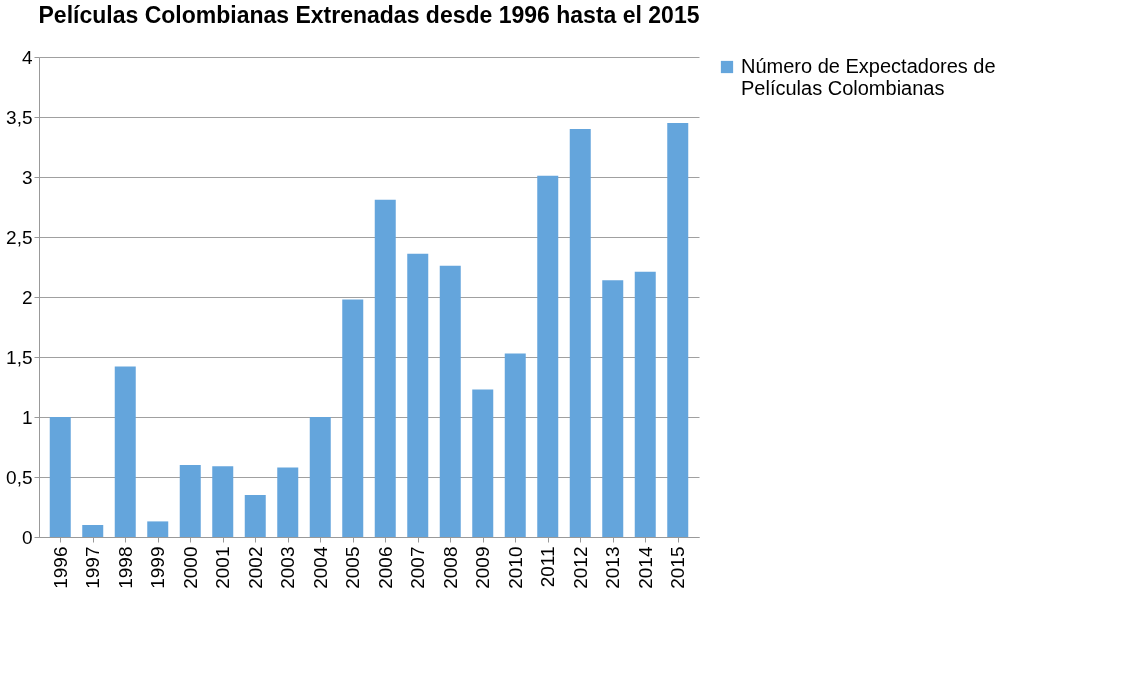 The width and height of the screenshot is (1147, 676). I want to click on x-tick-label: 2015, so click(678, 567).